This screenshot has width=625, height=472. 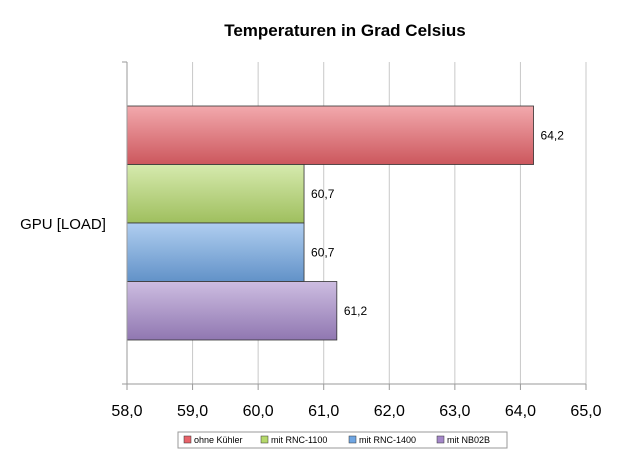 What do you see at coordinates (356, 311) in the screenshot?
I see `data-label: 61,2` at bounding box center [356, 311].